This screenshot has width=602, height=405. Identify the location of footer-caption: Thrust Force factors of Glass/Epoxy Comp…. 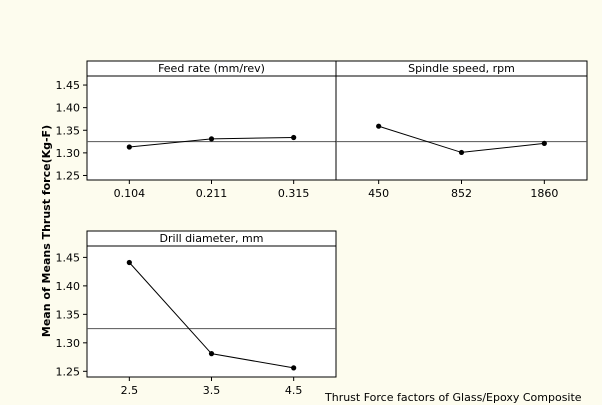
(453, 397).